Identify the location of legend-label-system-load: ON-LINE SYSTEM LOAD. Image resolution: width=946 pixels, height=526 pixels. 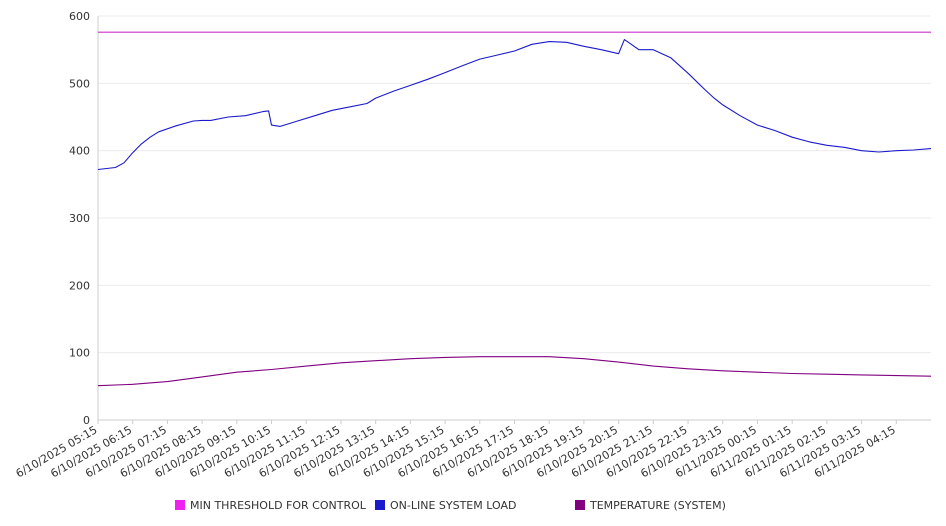
(453, 505).